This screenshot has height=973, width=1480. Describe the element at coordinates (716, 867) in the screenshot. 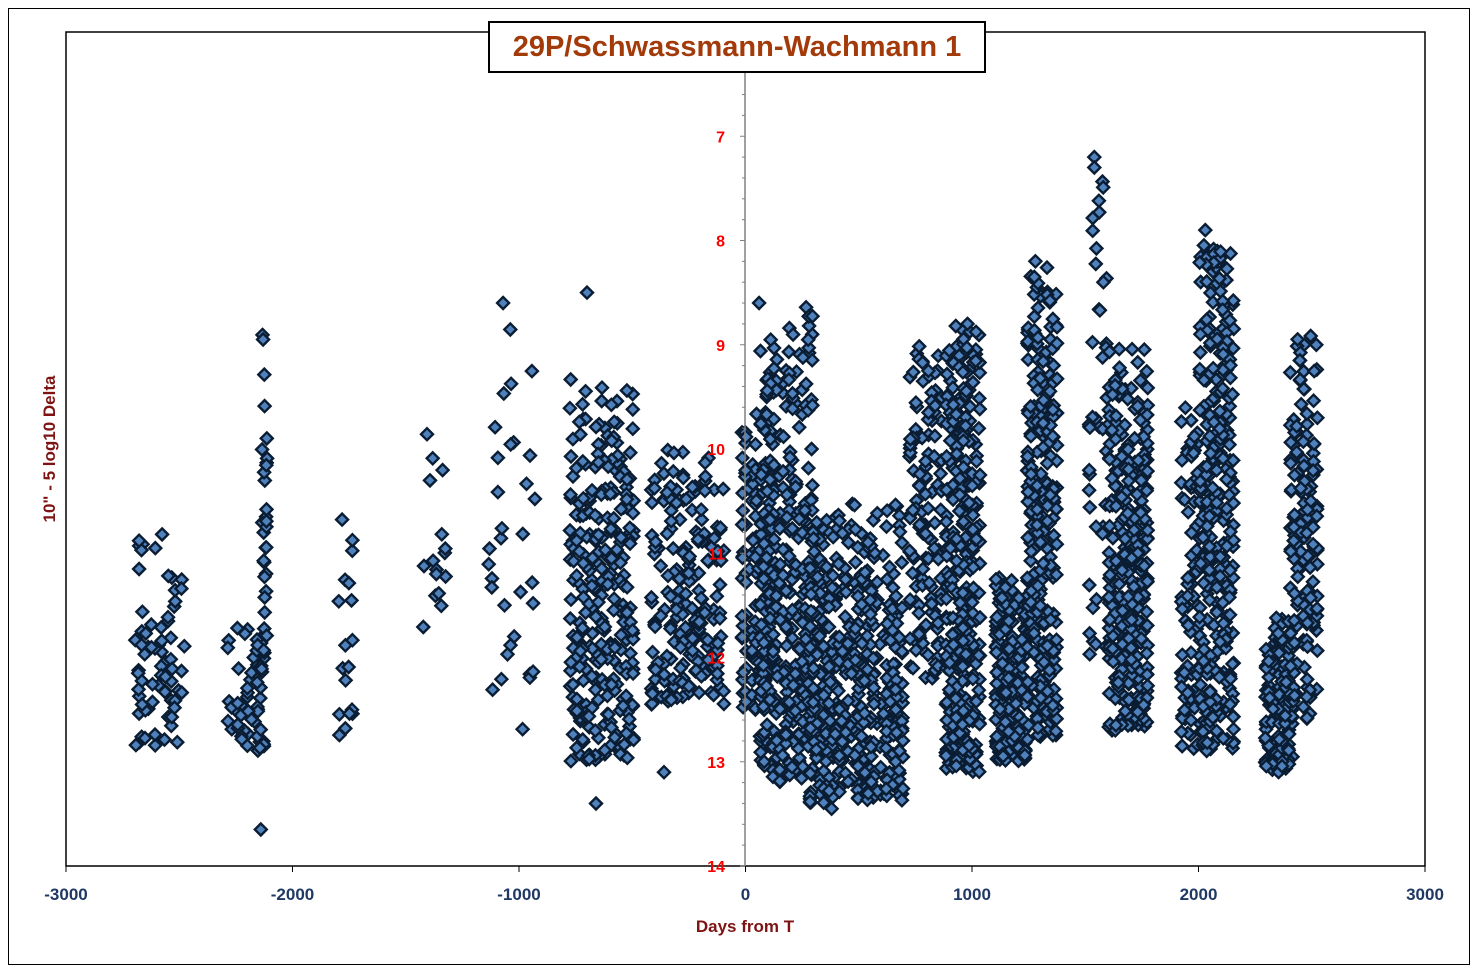

I see `y-tick-label: 14` at that location.